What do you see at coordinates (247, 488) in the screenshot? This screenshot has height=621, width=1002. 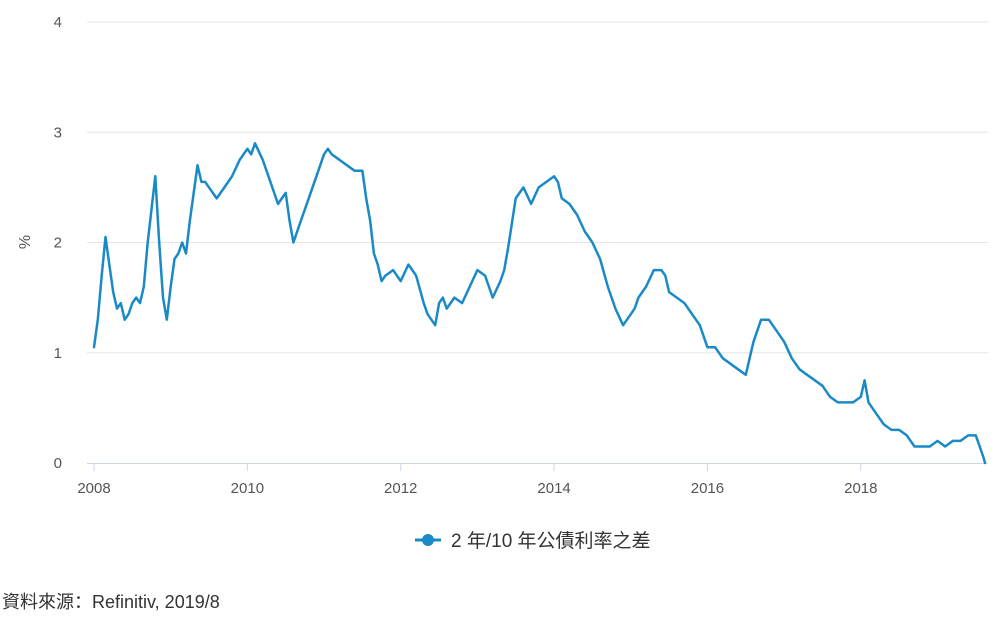 I see `x-tick-label-2010: 2010` at bounding box center [247, 488].